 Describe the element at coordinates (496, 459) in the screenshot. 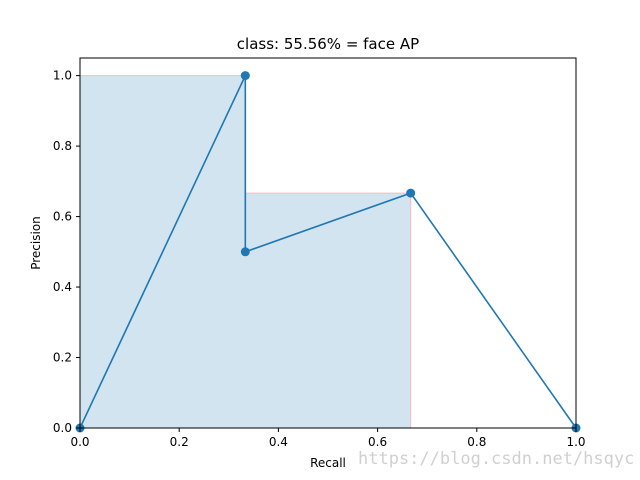

I see `watermark-text: https://blog.csdn.net/hsqyc` at that location.